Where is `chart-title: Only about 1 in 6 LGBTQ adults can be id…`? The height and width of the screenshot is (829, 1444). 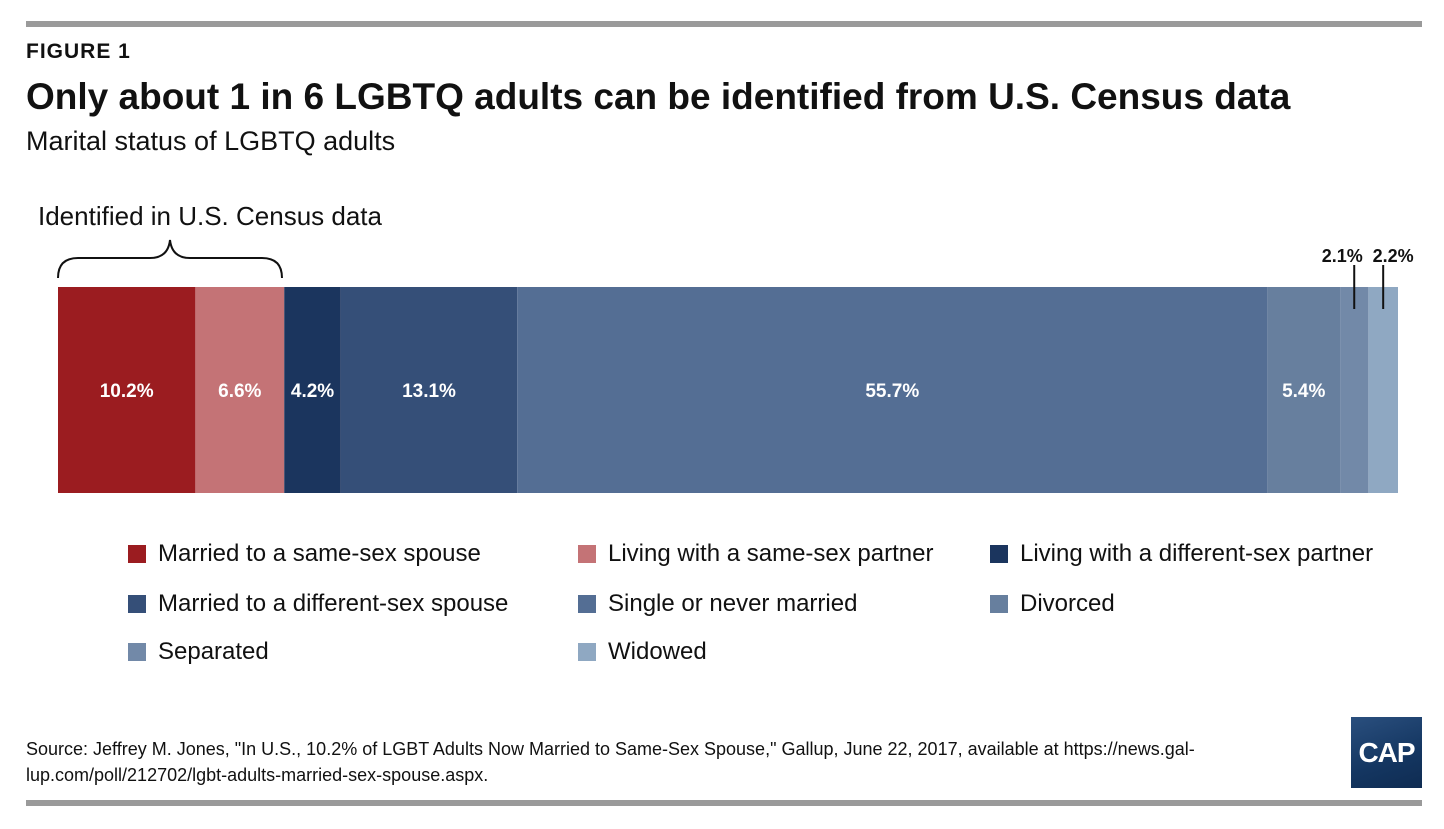
chart-title: Only about 1 in 6 LGBTQ adults can be id… is located at coordinates (658, 96).